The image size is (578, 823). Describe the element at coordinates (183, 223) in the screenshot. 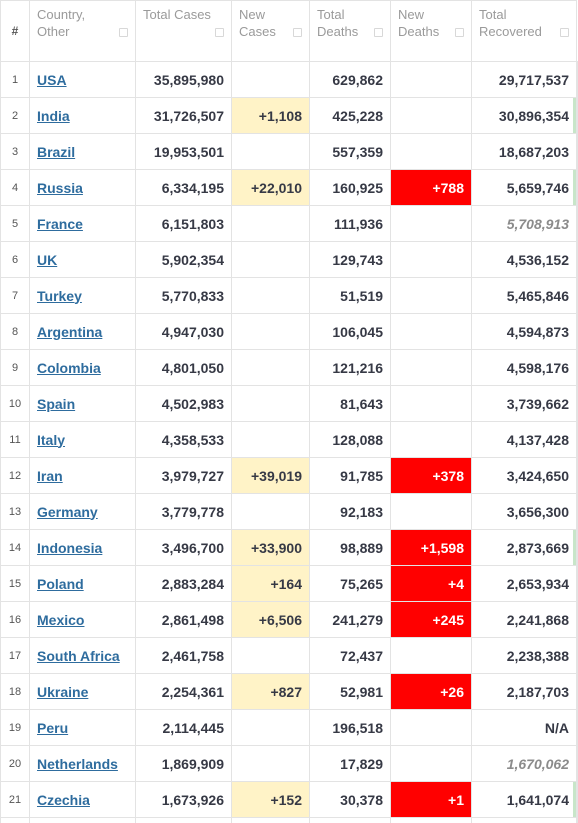

I see `total-cases-cell: 6,151,803` at that location.